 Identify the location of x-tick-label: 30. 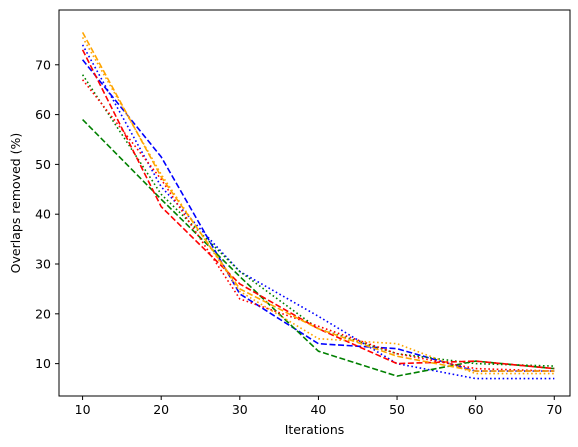
(240, 409).